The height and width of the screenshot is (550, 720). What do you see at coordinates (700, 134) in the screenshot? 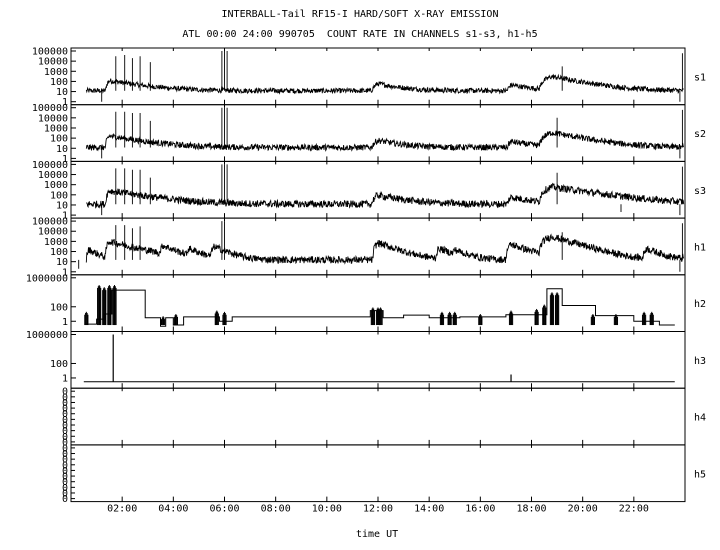
I see `channel-label-s2: s2` at bounding box center [700, 134].